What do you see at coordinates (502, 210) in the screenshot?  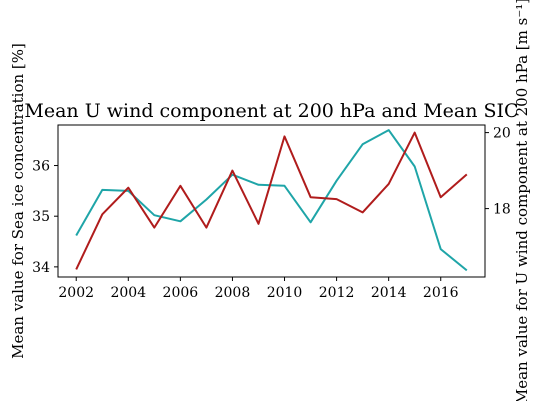 I see `right-y-tick-label: 18` at bounding box center [502, 210].